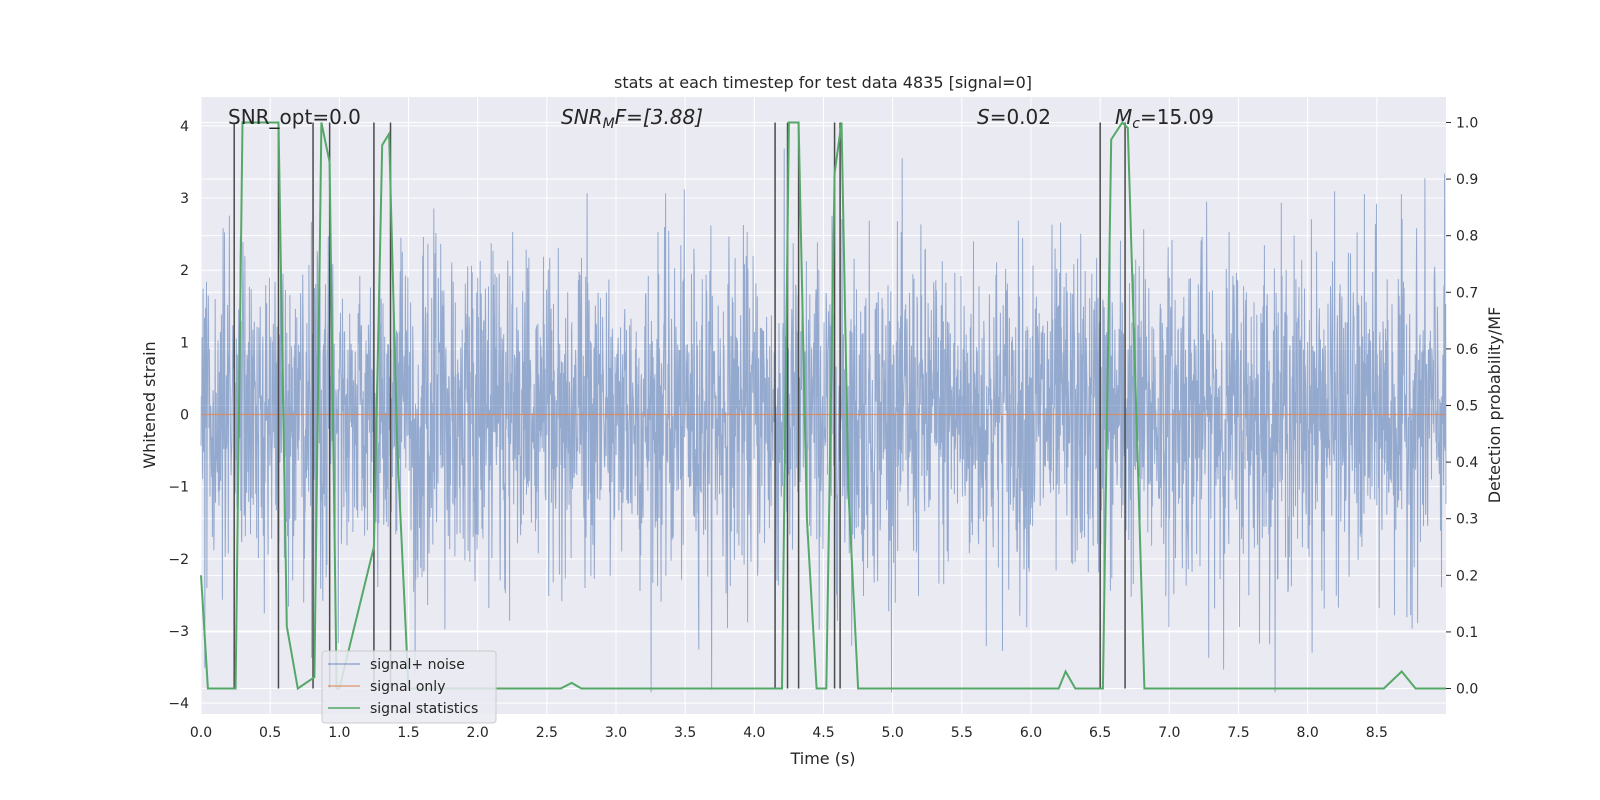 This screenshot has height=800, width=1600. Describe the element at coordinates (1467, 350) in the screenshot. I see `y-right-tick-label: 0.6` at that location.